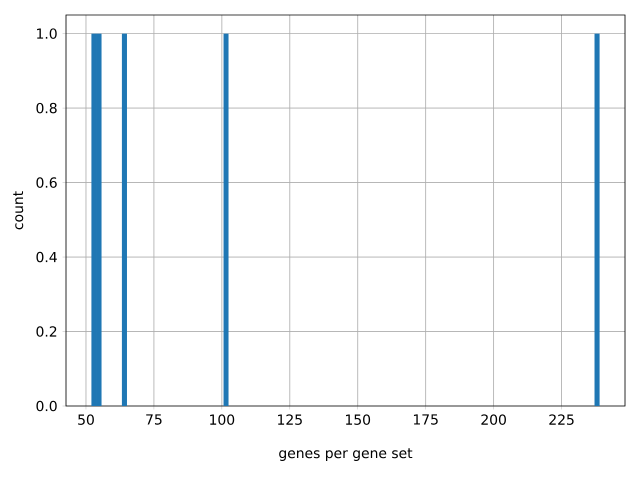 This screenshot has height=480, width=640. Describe the element at coordinates (18, 210) in the screenshot. I see `y-axis-title: count` at that location.